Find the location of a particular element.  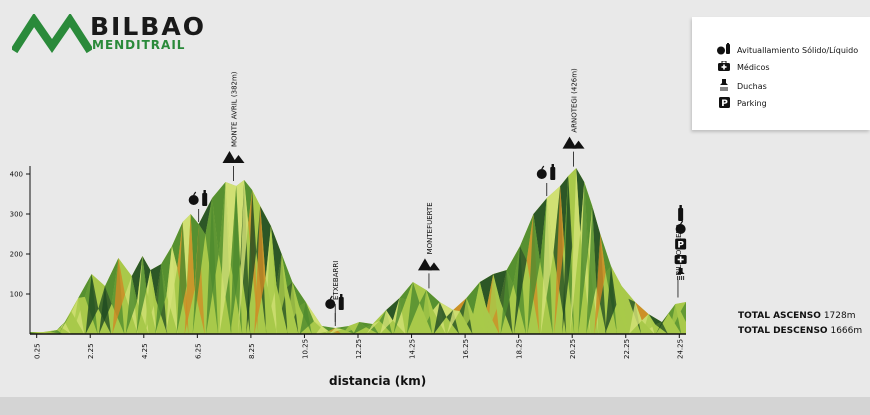

x-tick-label: 4.25 is located at coordinates (145, 351).